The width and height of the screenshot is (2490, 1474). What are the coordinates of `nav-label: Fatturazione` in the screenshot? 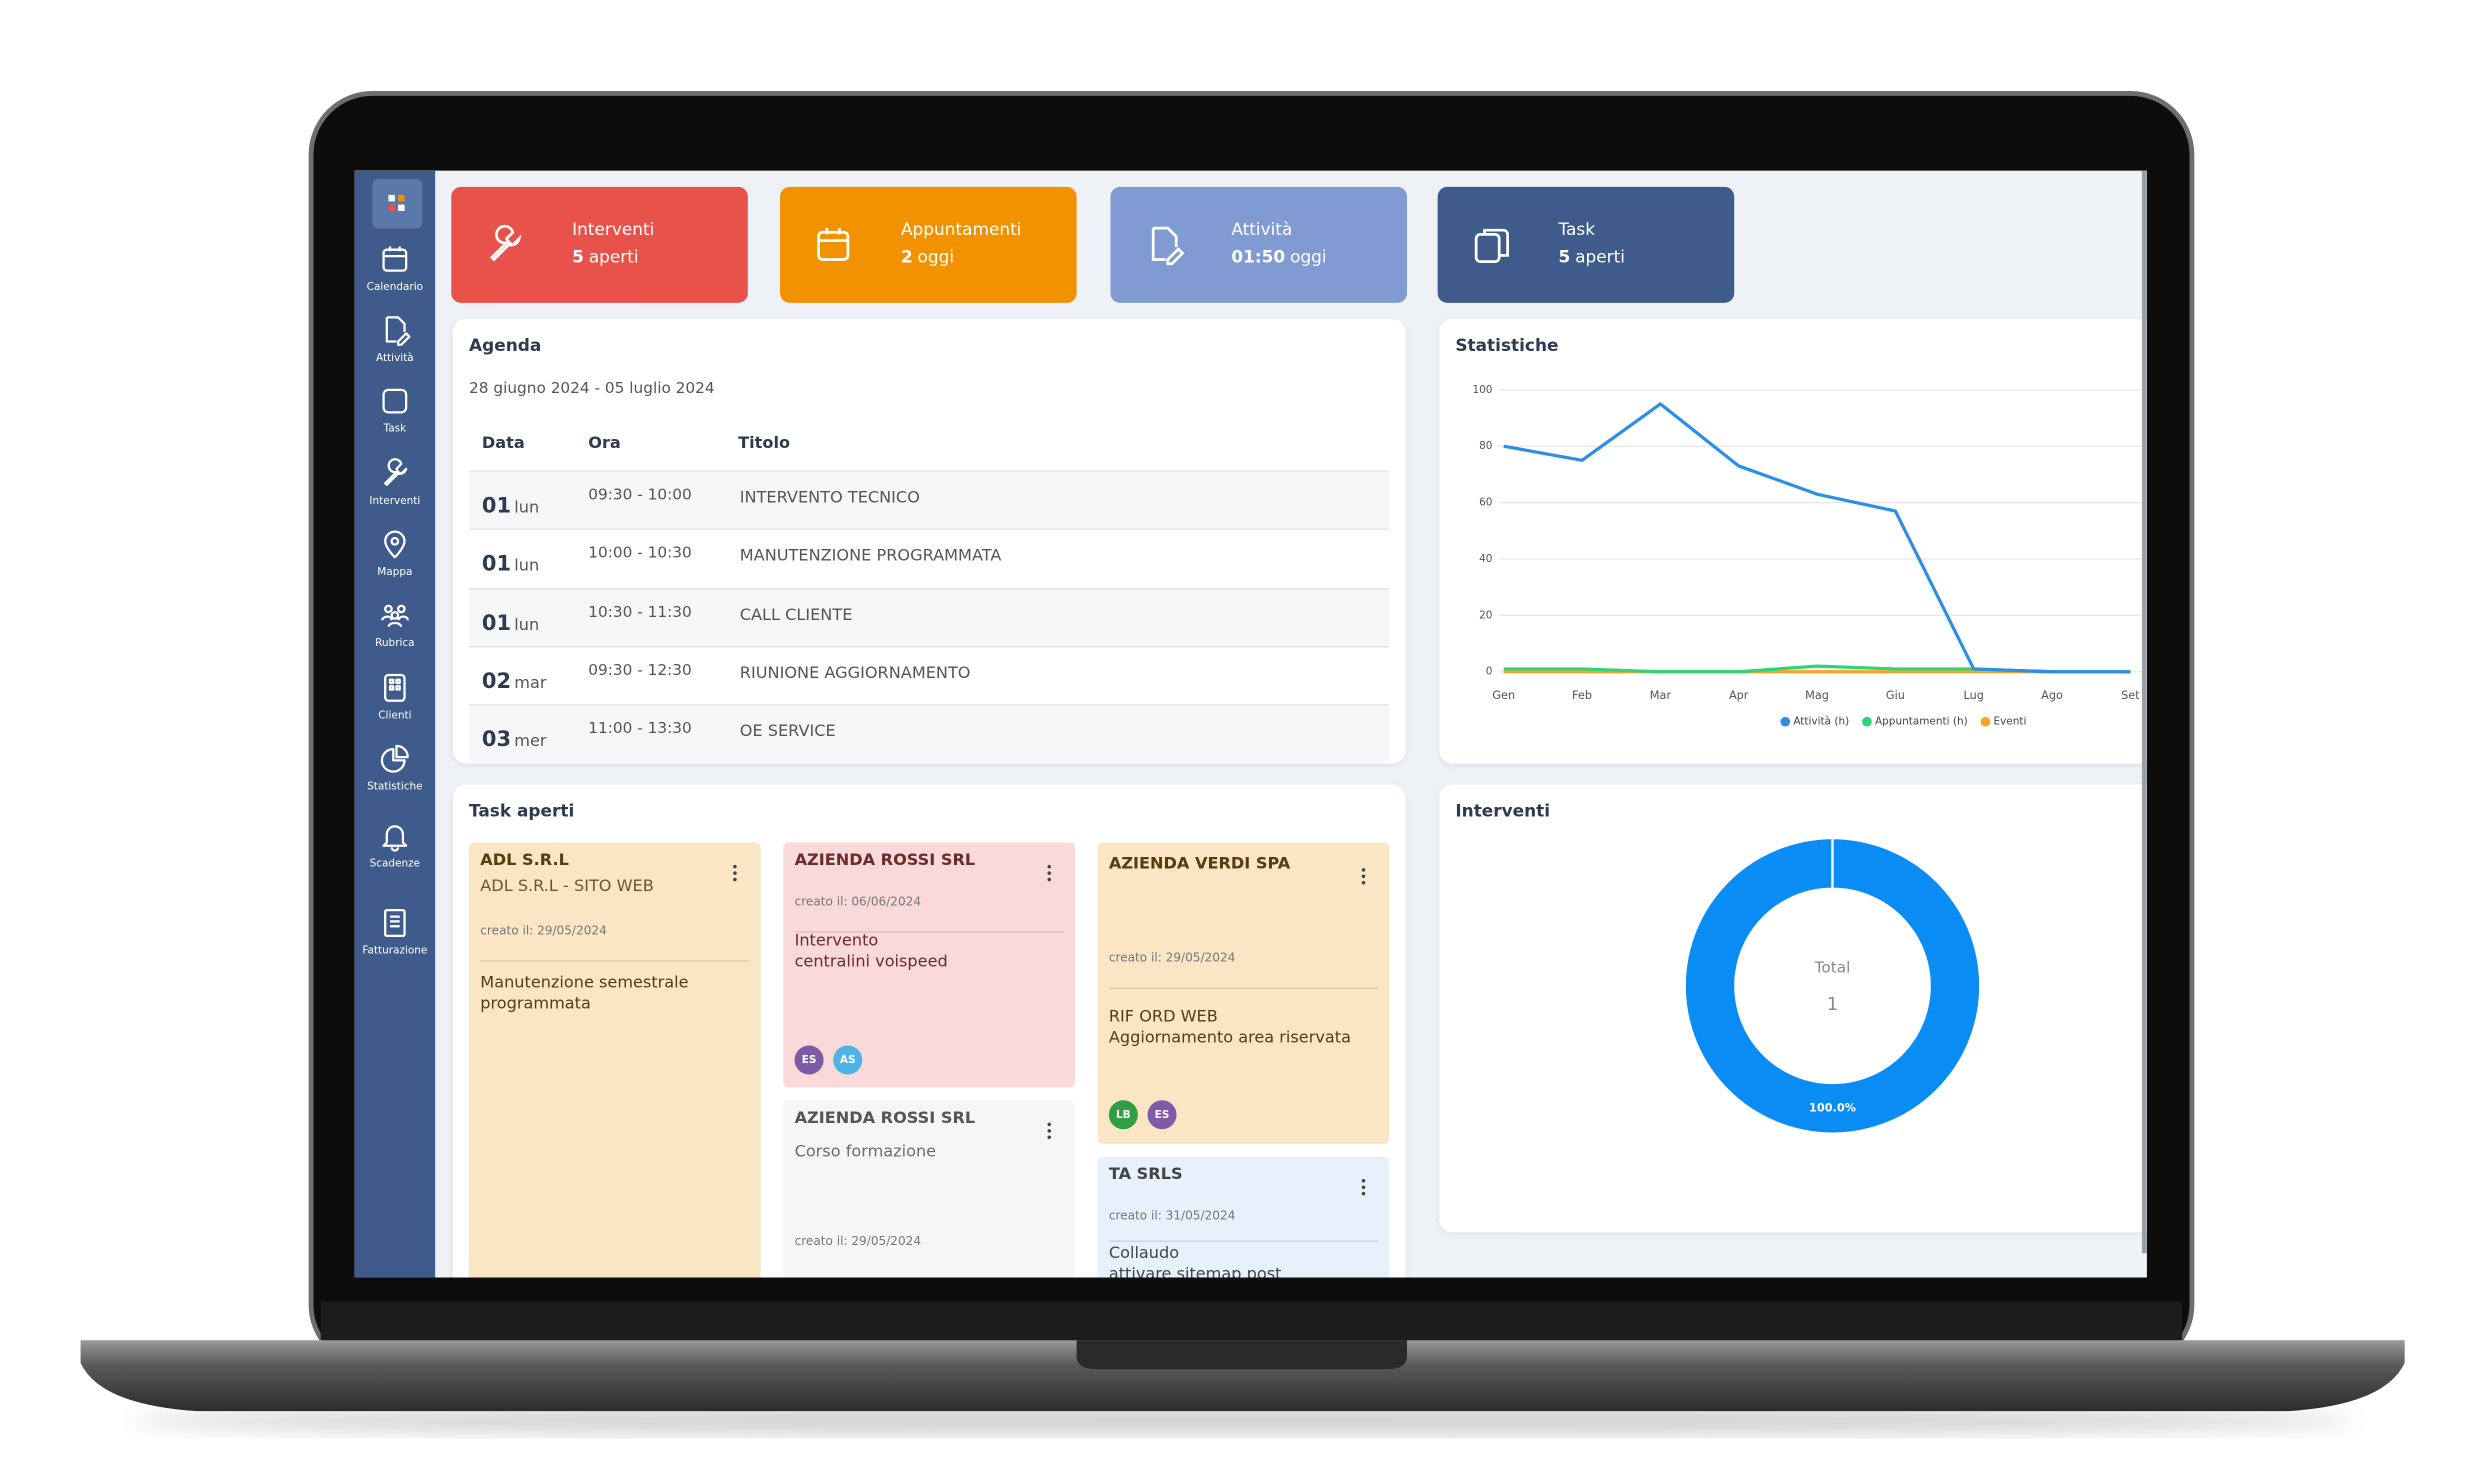 It's located at (395, 950).